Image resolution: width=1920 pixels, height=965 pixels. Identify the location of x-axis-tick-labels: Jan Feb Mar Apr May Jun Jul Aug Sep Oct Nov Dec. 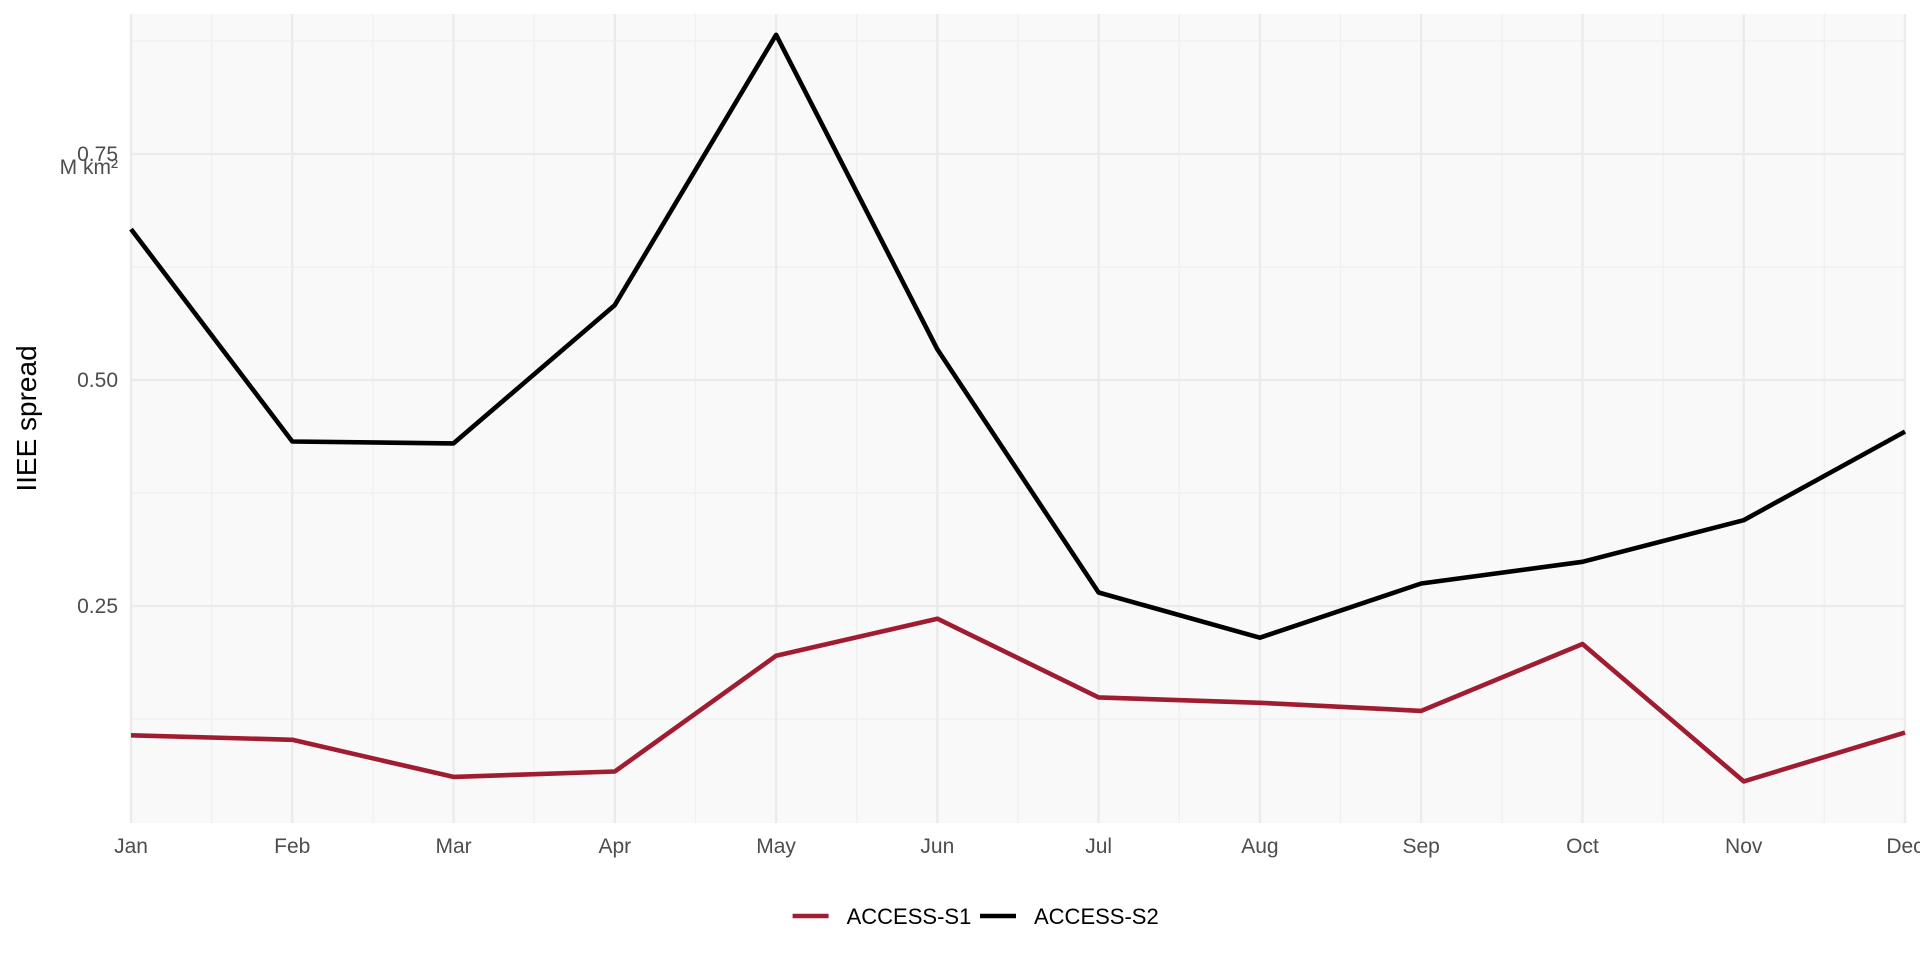
(1017, 846).